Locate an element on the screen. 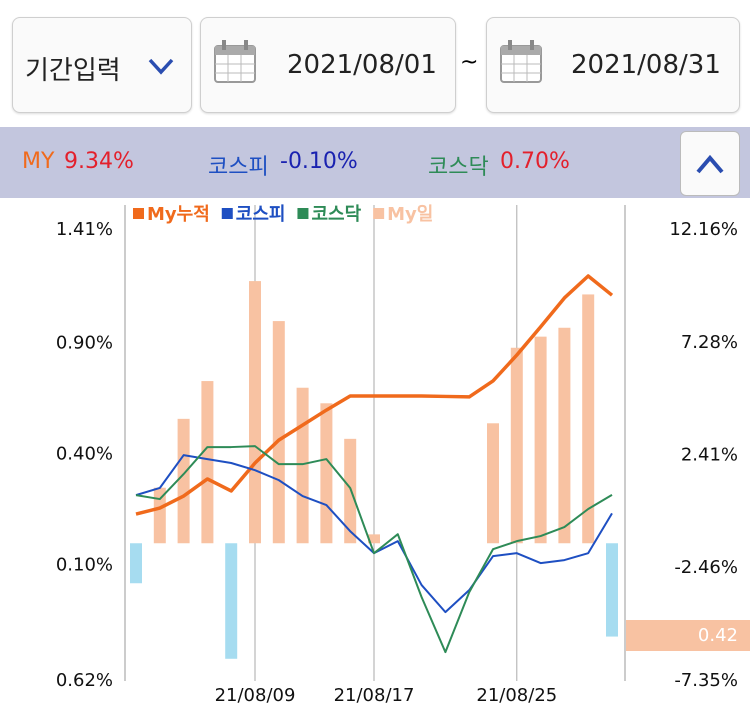  end-date: 2021/08/31 is located at coordinates (613, 65).